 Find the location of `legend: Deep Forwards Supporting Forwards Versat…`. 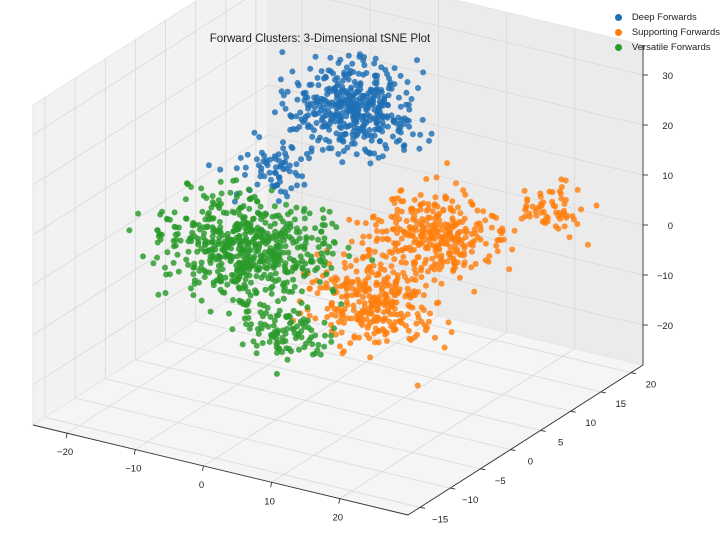

legend: Deep Forwards Supporting Forwards Versat… is located at coordinates (663, 32).